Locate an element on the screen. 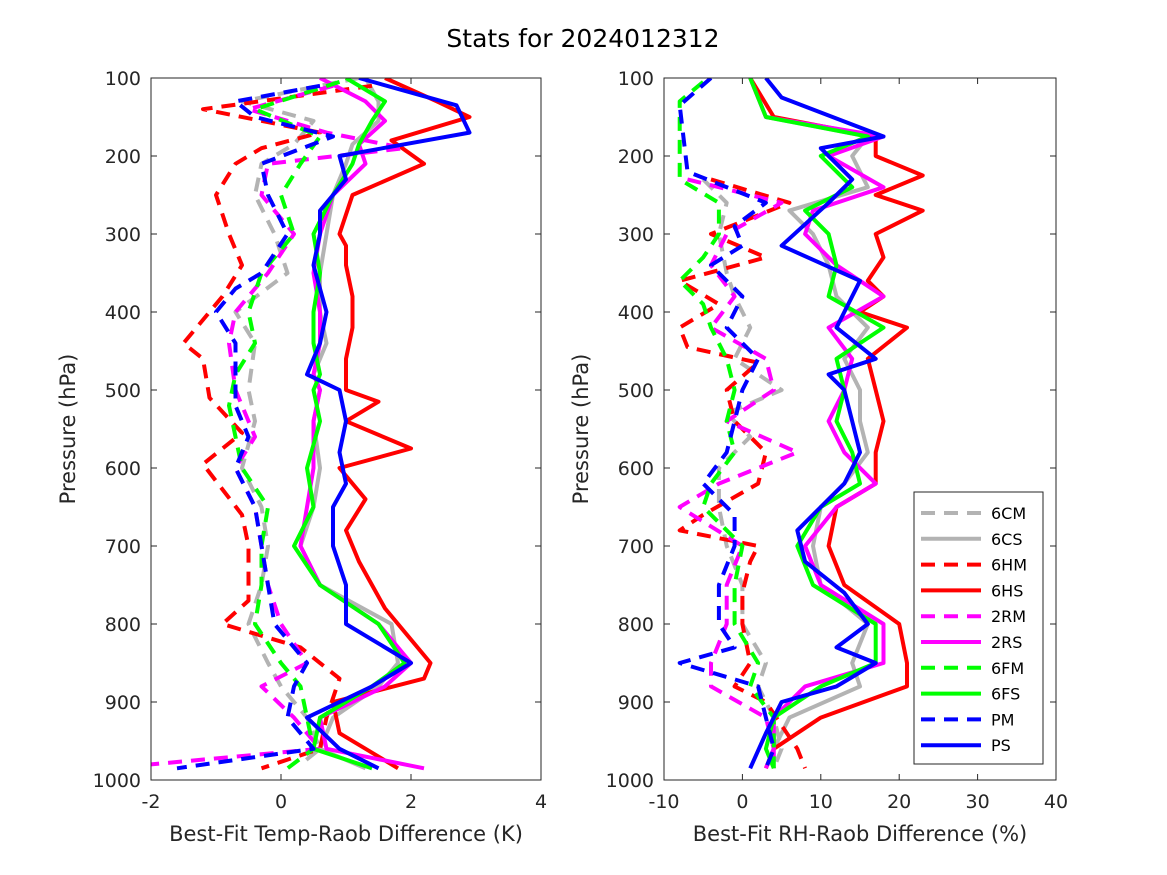  legend-label-6hm: 6HM is located at coordinates (1009, 565).